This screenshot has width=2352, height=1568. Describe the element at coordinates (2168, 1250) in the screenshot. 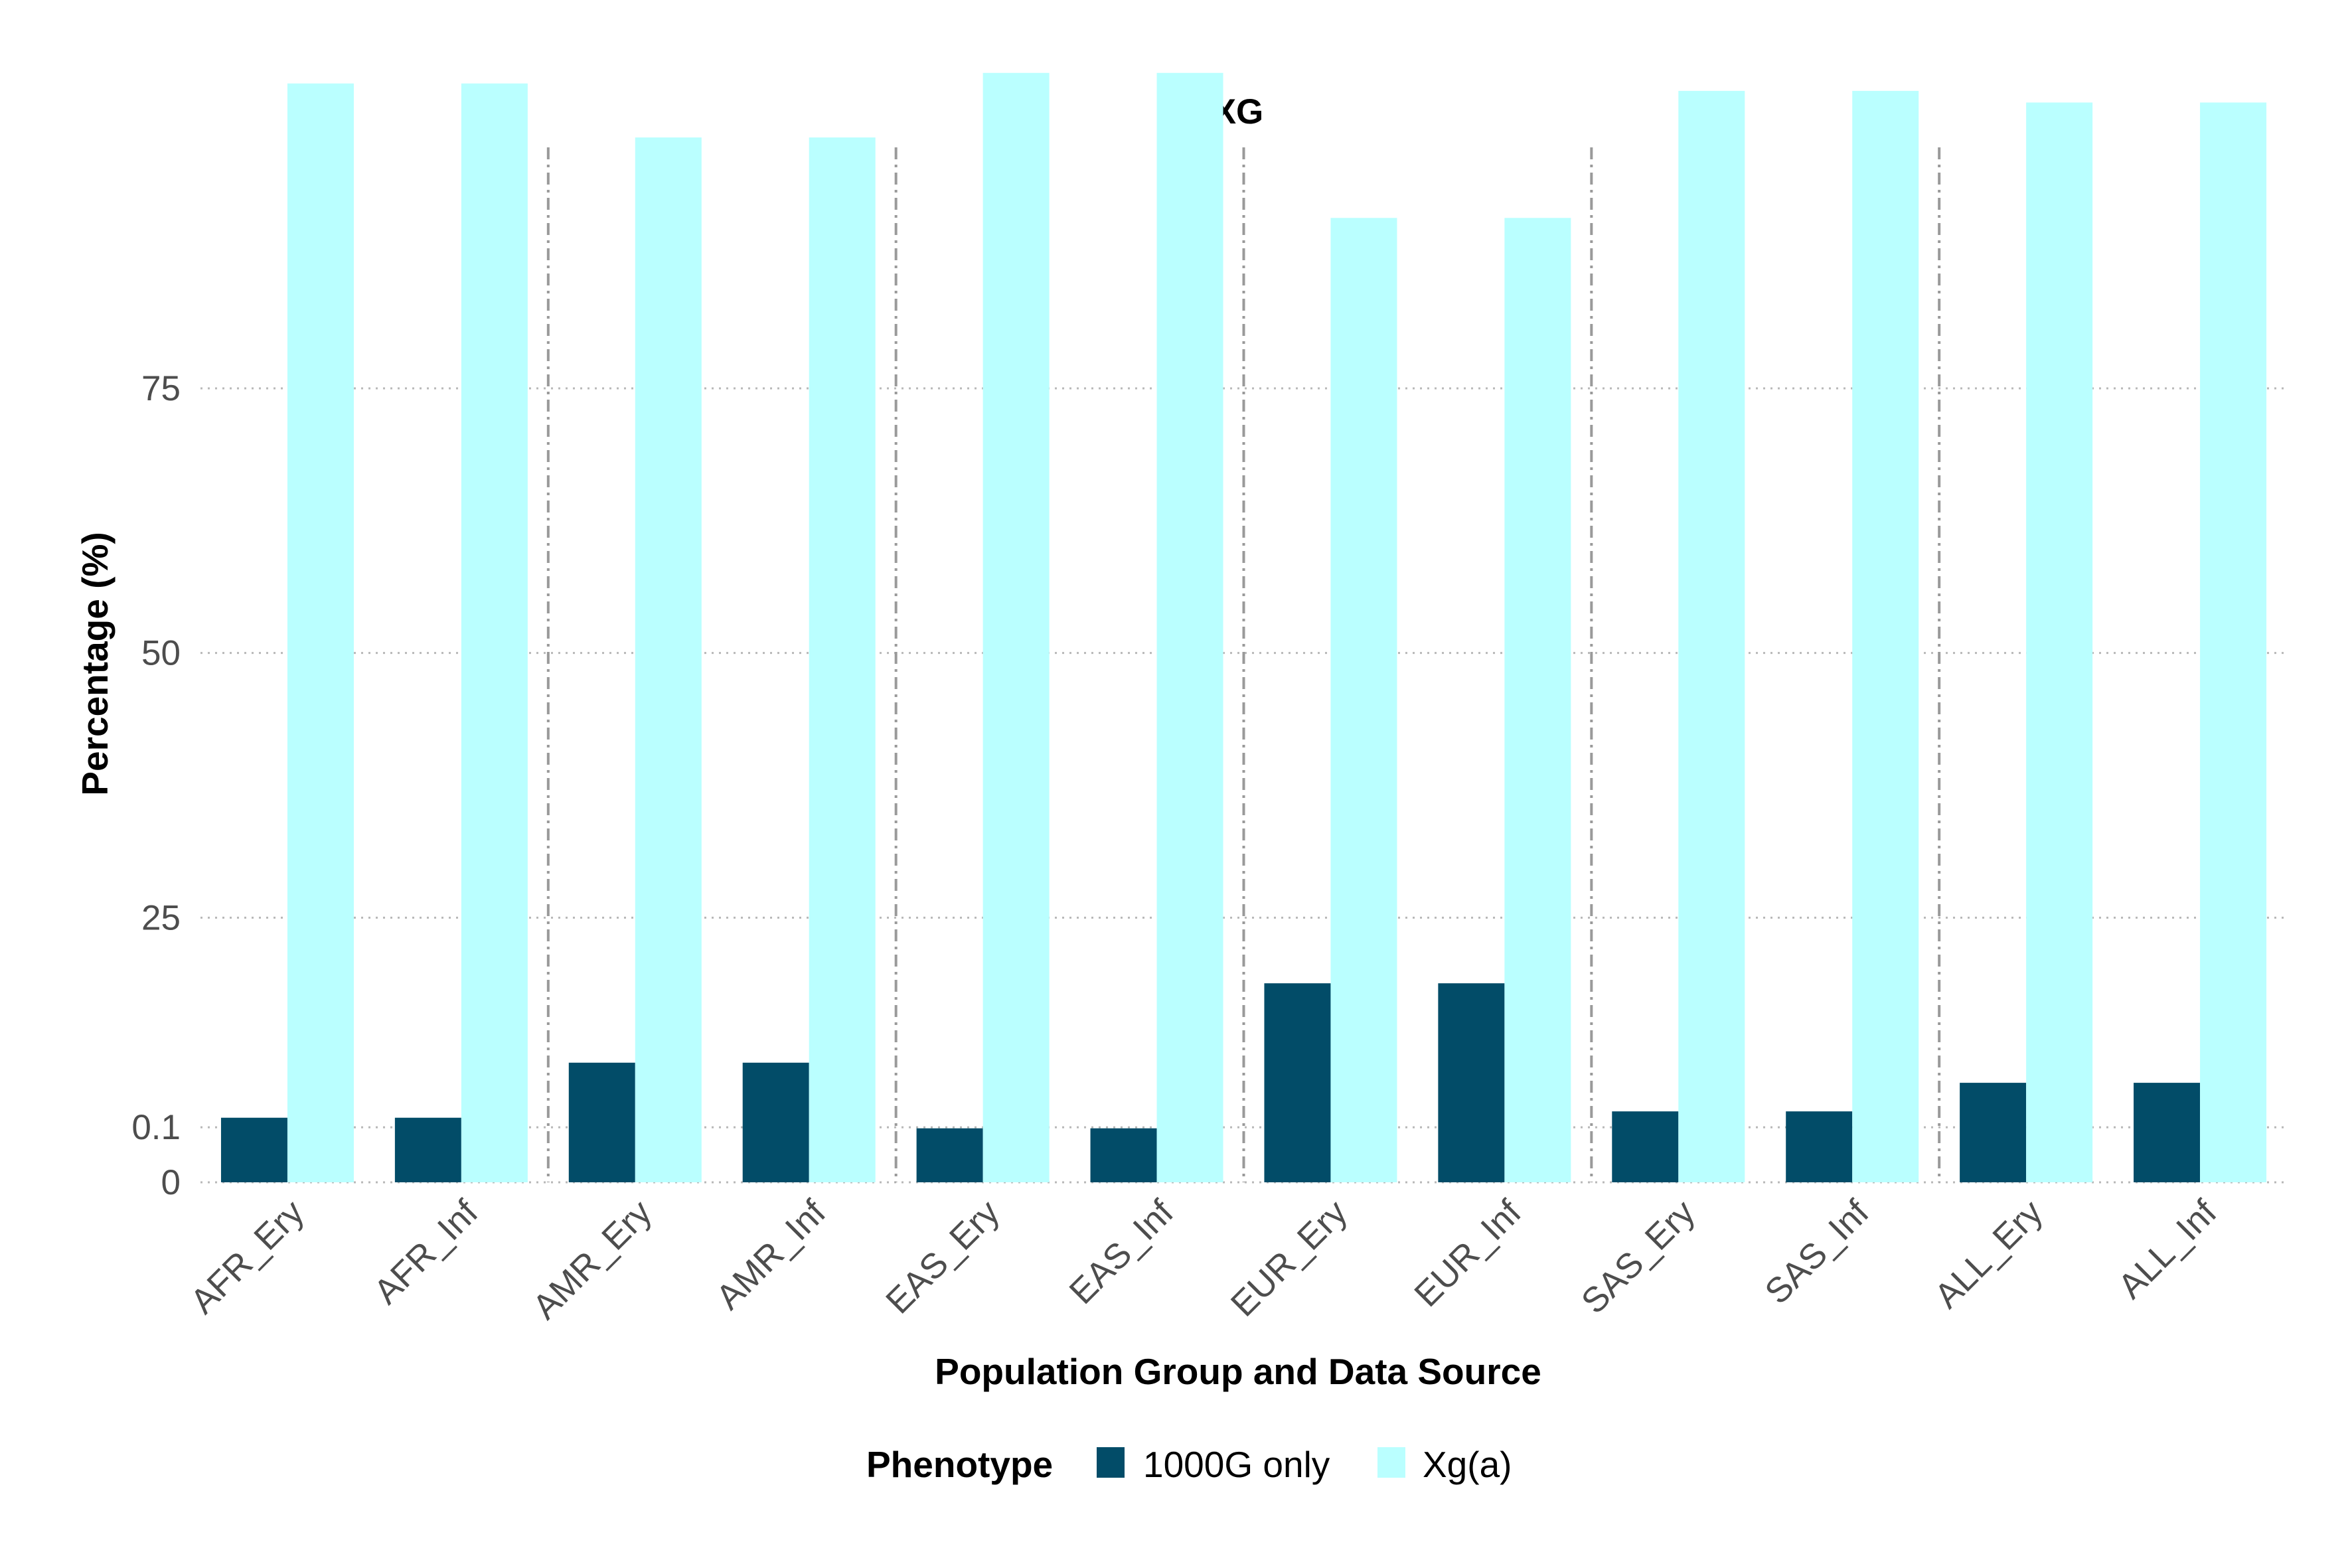

I see `x-tick-label: ALL_Inf` at that location.